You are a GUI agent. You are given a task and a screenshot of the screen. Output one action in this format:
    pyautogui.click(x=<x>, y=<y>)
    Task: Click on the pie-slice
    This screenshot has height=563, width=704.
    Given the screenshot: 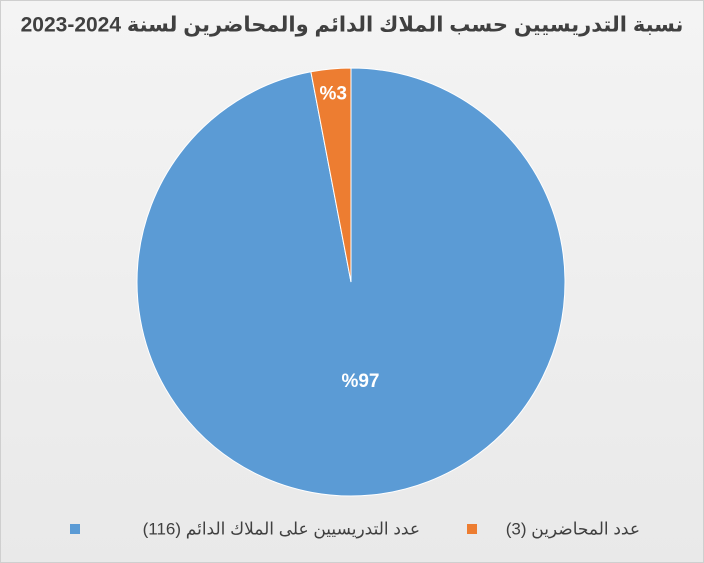 What is the action you would take?
    pyautogui.click(x=331, y=175)
    